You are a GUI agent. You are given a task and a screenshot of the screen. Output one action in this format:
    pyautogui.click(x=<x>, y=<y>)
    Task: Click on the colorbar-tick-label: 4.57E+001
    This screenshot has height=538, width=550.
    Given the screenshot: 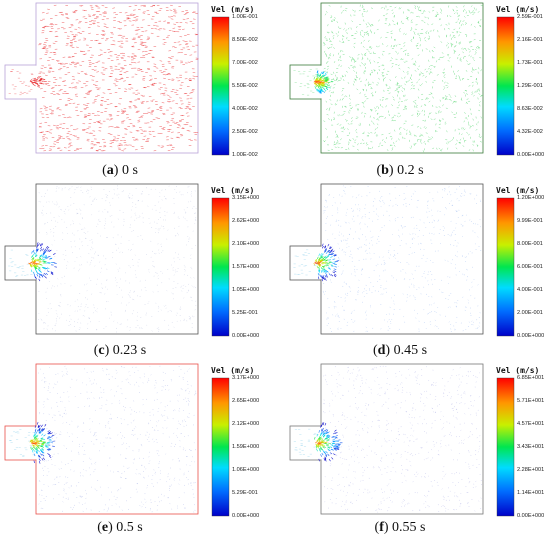 What is the action you would take?
    pyautogui.click(x=531, y=424)
    